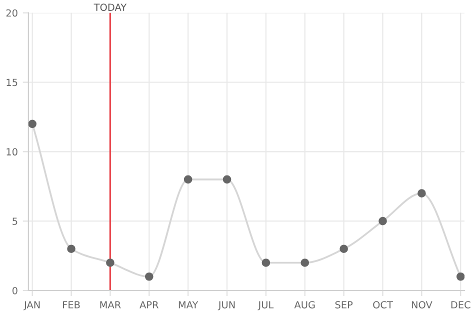  What do you see at coordinates (15, 221) in the screenshot?
I see `y-tick-label: 5` at bounding box center [15, 221].